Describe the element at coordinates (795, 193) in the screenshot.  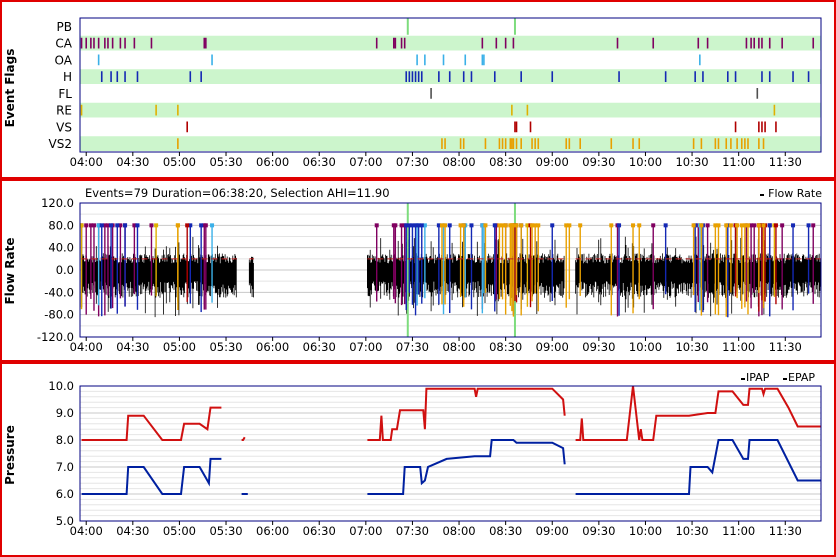
I see `flow-legend-item: Flow Rate` at that location.